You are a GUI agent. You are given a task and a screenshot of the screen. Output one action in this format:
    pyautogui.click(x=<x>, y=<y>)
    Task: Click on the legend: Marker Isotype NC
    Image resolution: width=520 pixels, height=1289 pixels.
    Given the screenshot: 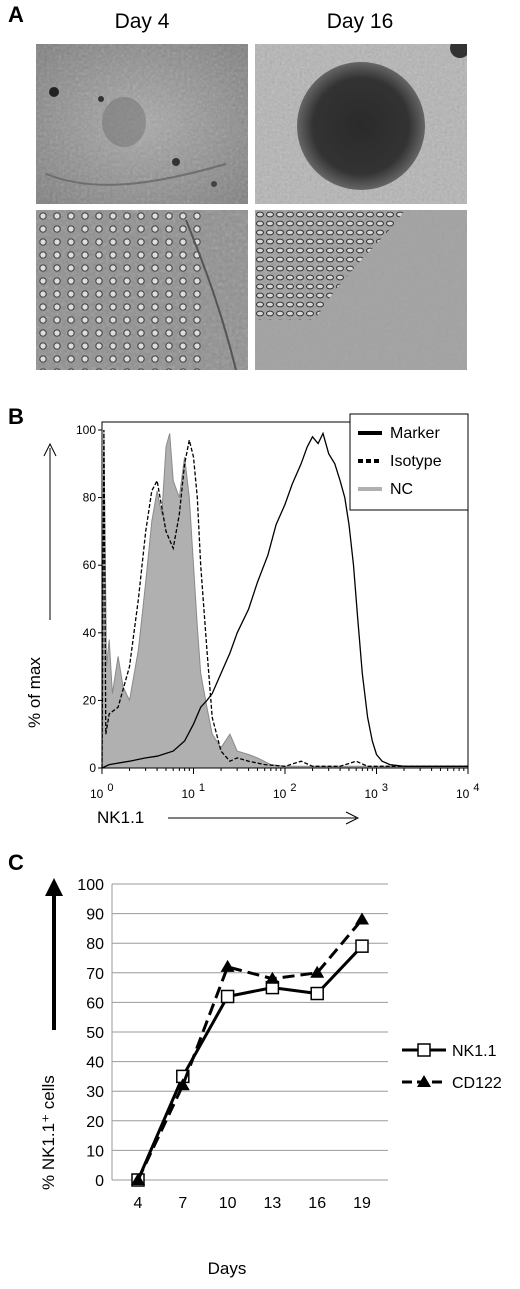 What is the action you would take?
    pyautogui.click(x=409, y=462)
    